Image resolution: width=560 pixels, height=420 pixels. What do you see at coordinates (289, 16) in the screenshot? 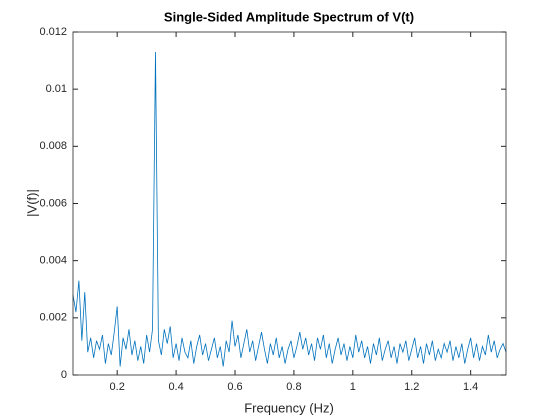
I see `chart-title: Single-Sided Amplitude Spectrum of V(t)` at bounding box center [289, 16].